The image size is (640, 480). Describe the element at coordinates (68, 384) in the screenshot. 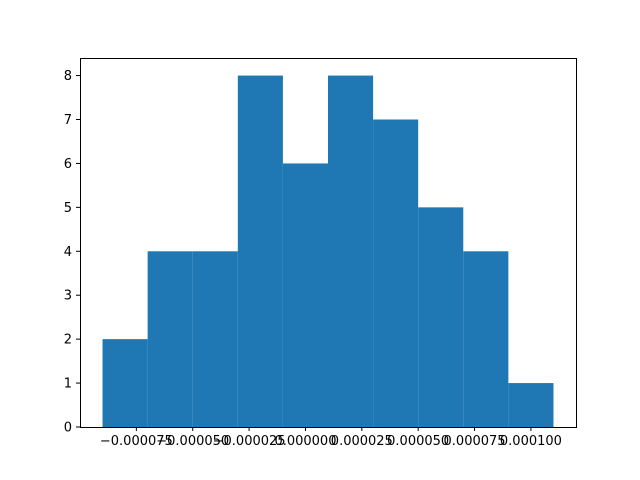

I see `y-tick-label: 1` at that location.